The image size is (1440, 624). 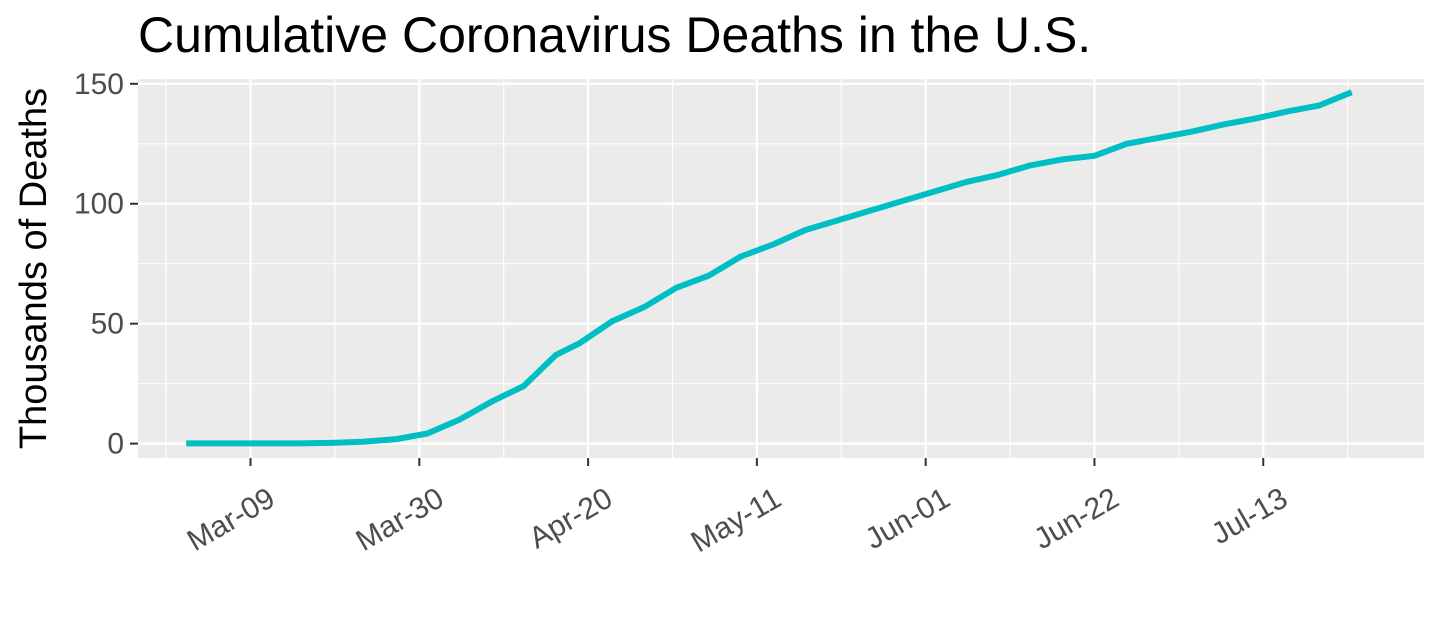 I want to click on y-tick-label: 50, so click(x=107, y=324).